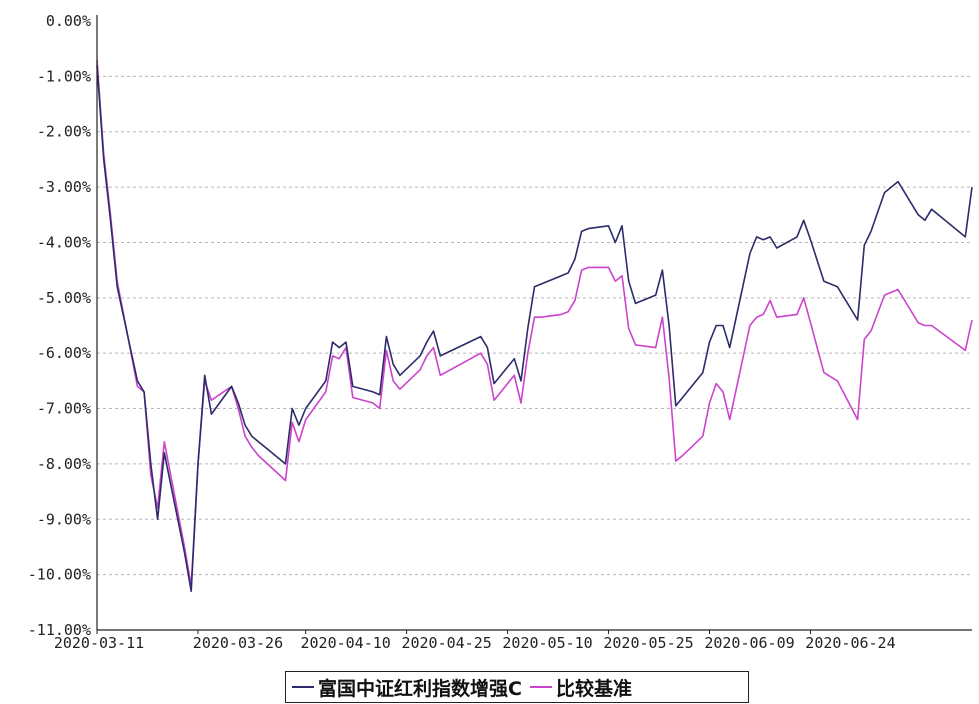  What do you see at coordinates (64, 353) in the screenshot?
I see `y-tick-label: -6.00%` at bounding box center [64, 353].